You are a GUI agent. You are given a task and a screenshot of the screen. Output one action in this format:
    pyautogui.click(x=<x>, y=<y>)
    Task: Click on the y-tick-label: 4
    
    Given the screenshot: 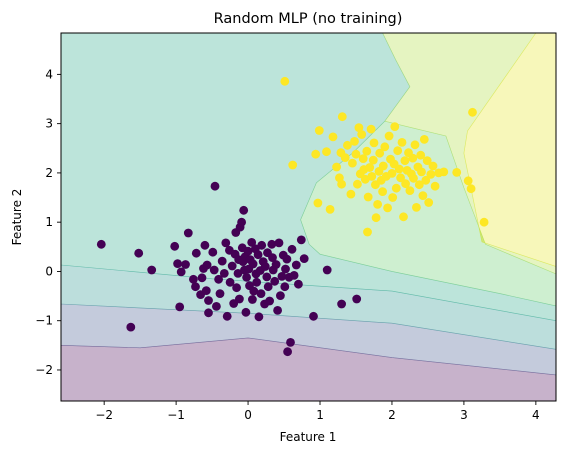 What is the action you would take?
    pyautogui.click(x=49, y=74)
    